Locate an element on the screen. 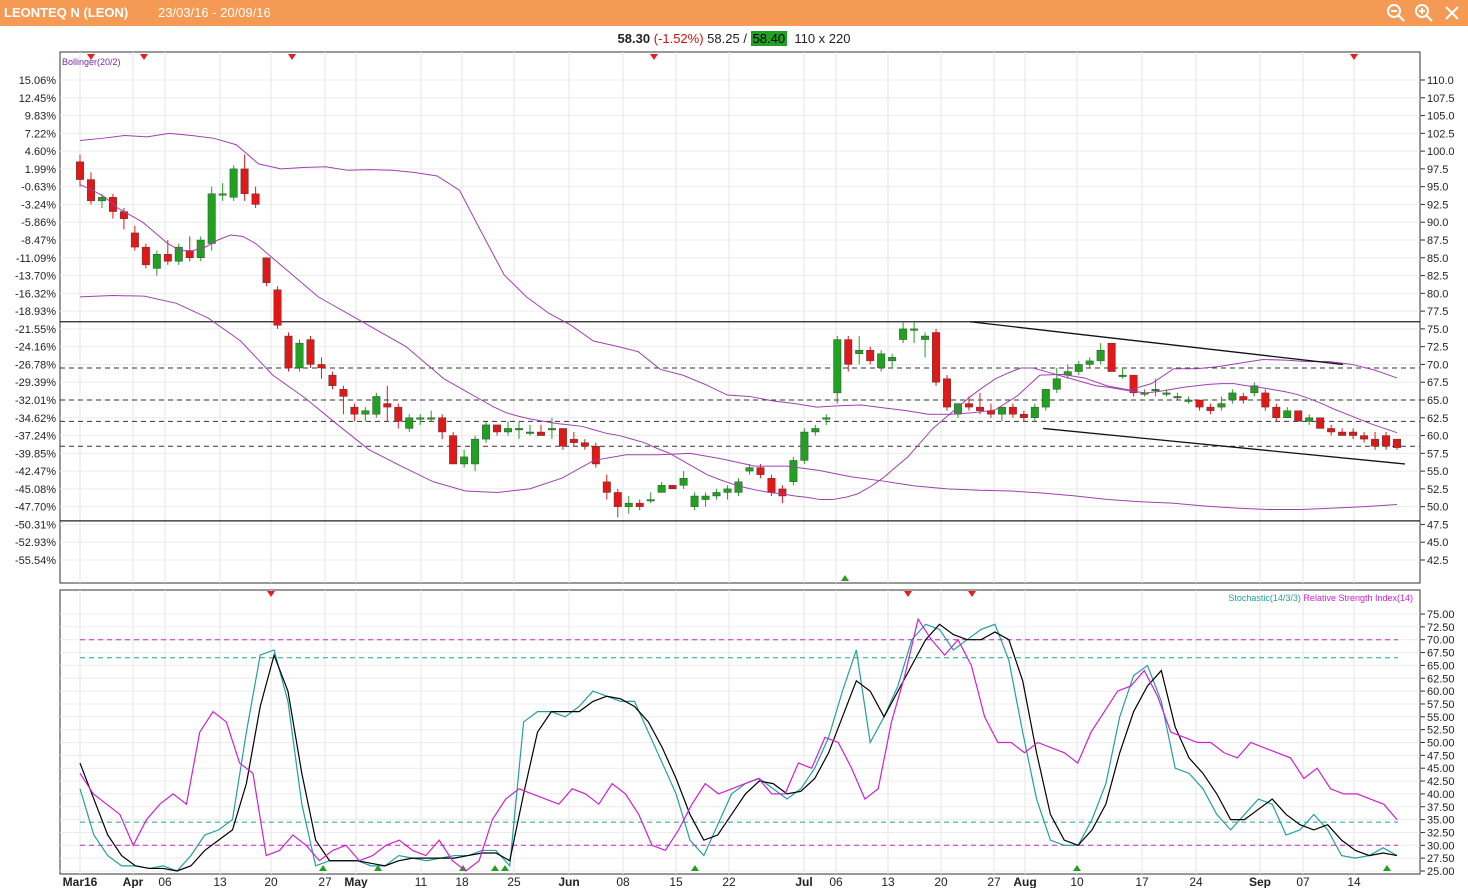 The height and width of the screenshot is (888, 1468). indicator-tick-label: 72.50 is located at coordinates (1441, 628).